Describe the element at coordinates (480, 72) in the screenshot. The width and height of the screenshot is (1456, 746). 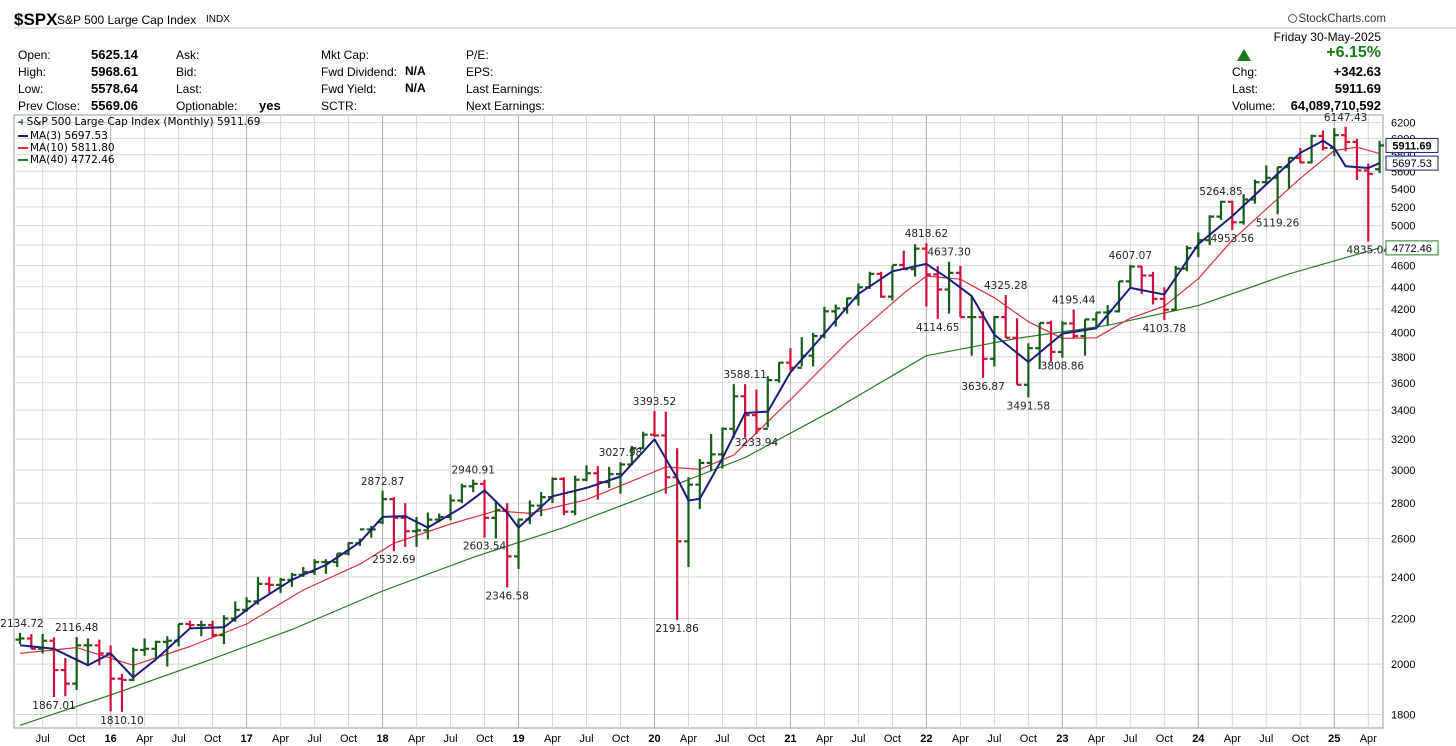
I see `eps-label: EPS:` at that location.